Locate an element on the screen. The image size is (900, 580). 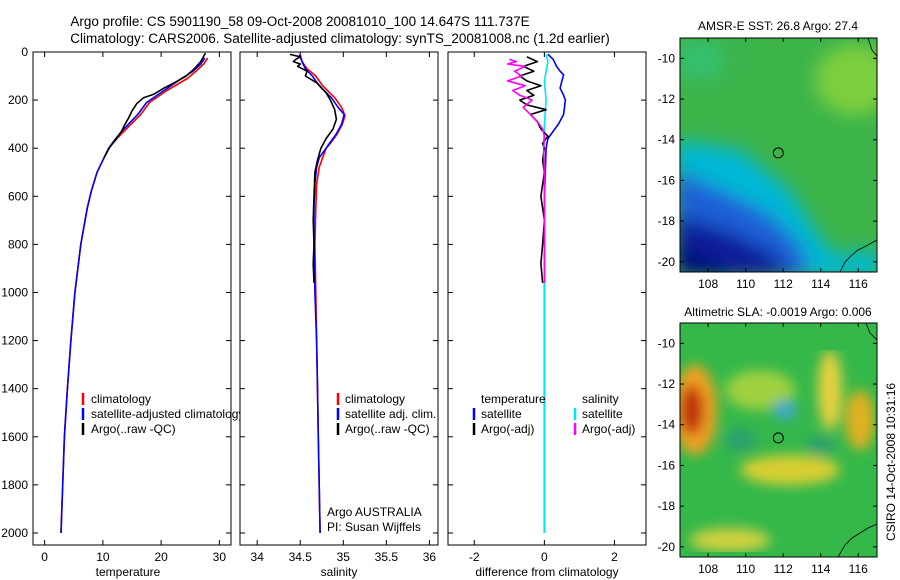
salinity-xlabel: salinity is located at coordinates (339, 572).